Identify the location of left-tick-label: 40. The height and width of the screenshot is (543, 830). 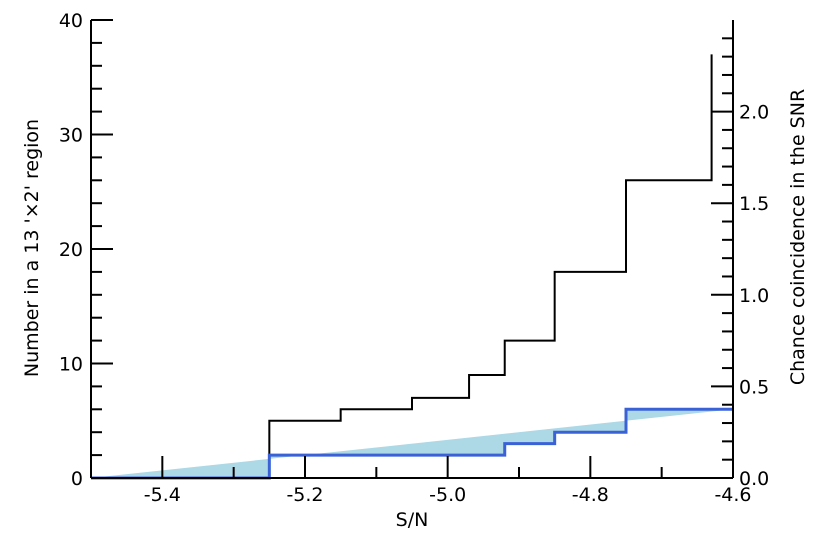
(71, 21).